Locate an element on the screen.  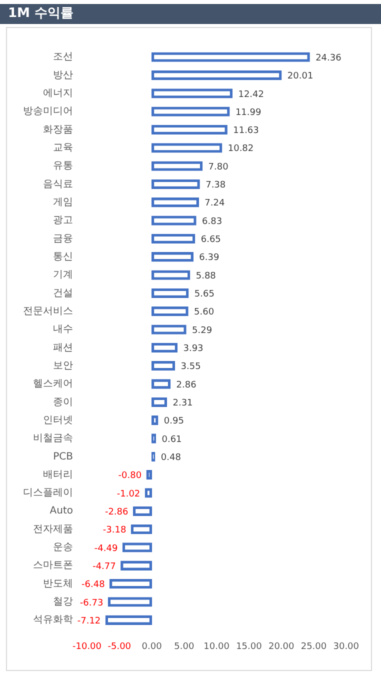
data-label: 10.82 is located at coordinates (241, 149).